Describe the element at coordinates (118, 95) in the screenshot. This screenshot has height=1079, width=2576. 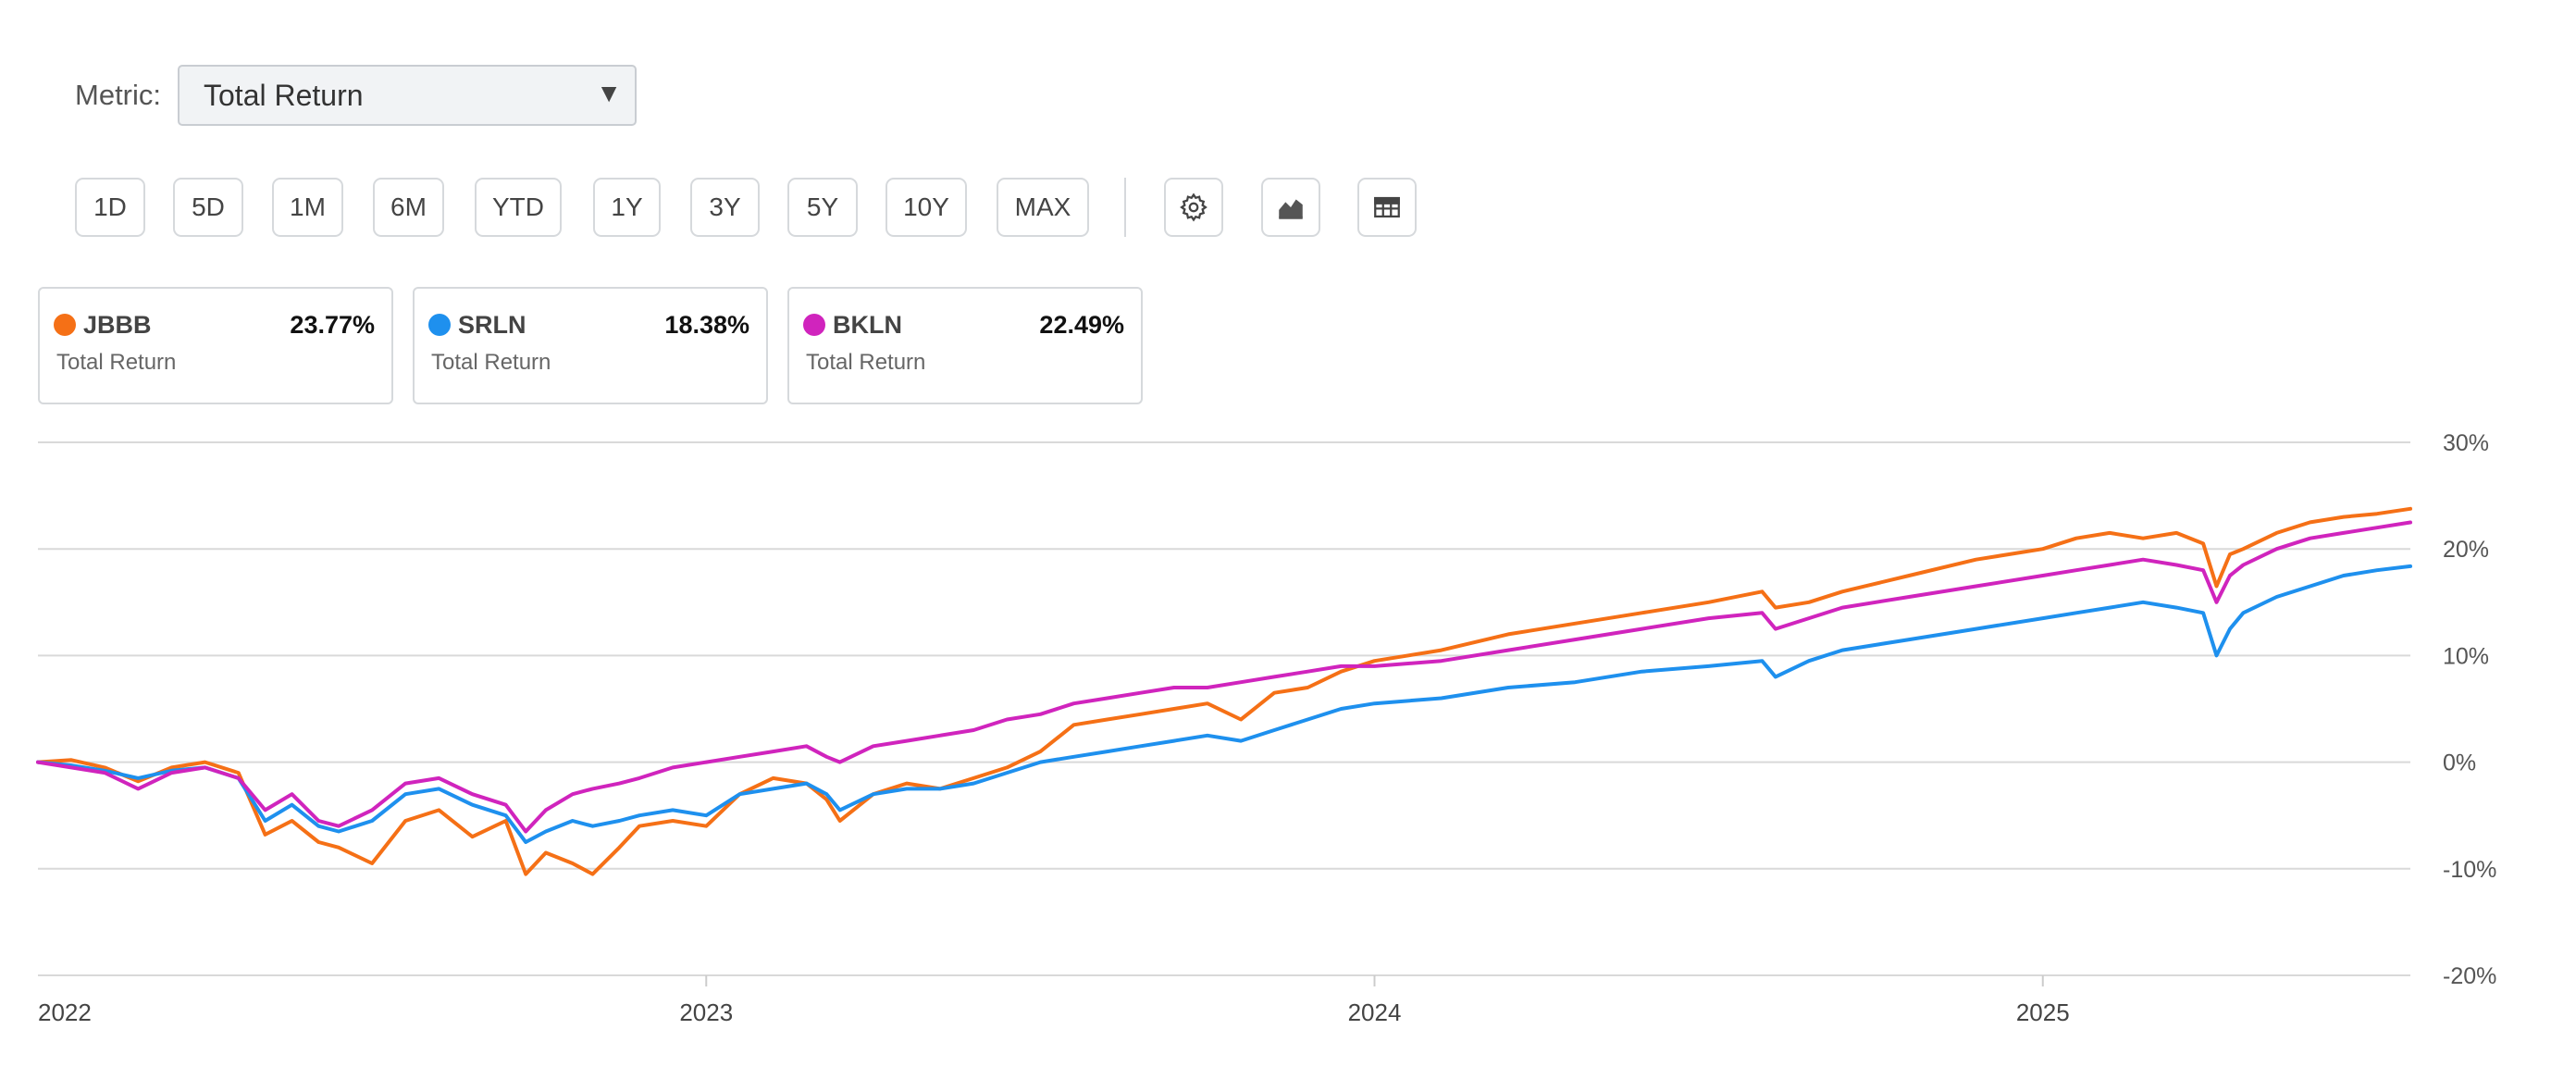
I see `metric-label: Metric:` at that location.